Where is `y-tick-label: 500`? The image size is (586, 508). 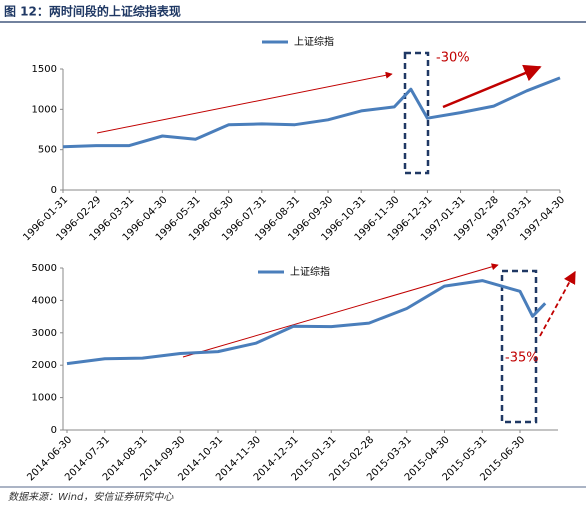 y-tick-label: 500 is located at coordinates (47, 150).